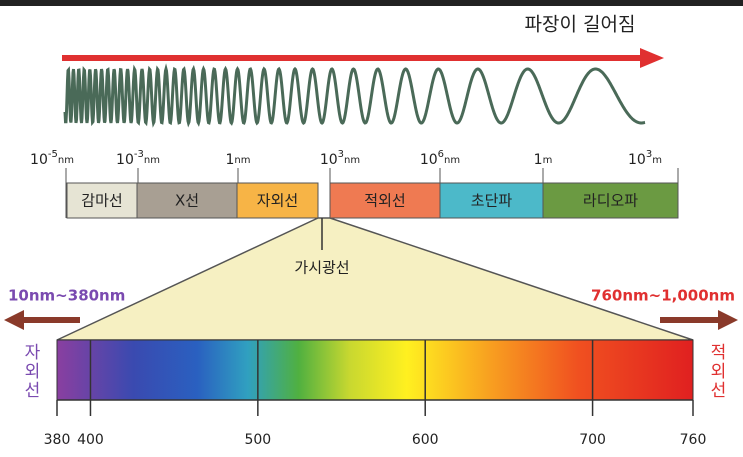 The image size is (743, 457). Describe the element at coordinates (652, 58) in the screenshot. I see `arrow-head` at that location.